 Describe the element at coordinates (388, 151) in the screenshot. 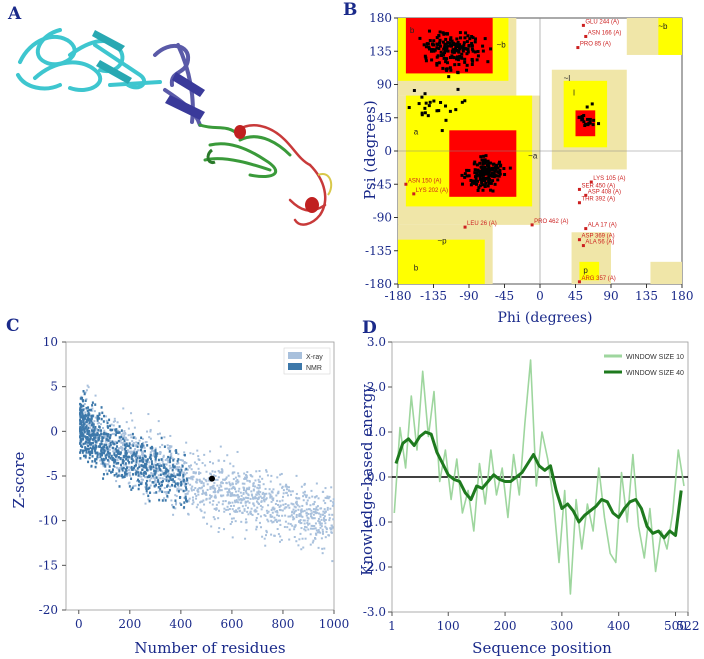

I see `rama-y-tick-label: 0` at that location.